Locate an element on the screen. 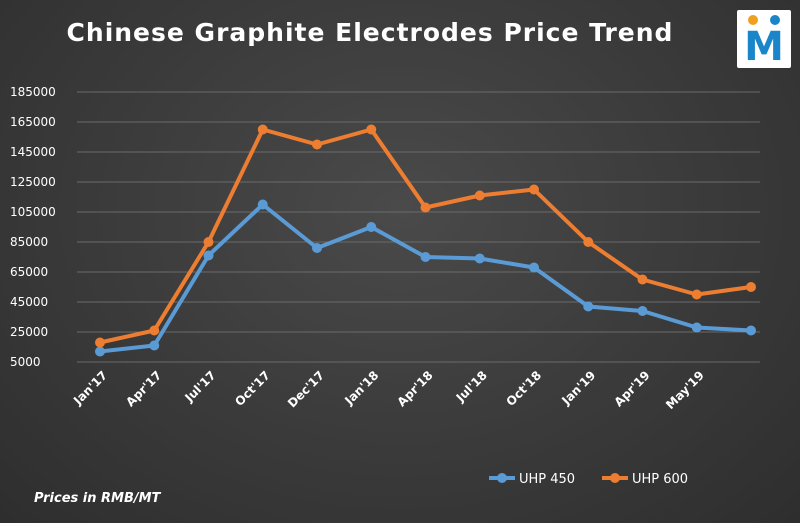 This screenshot has height=523, width=800. x-tick-label: Jul'17 is located at coordinates (199, 386).